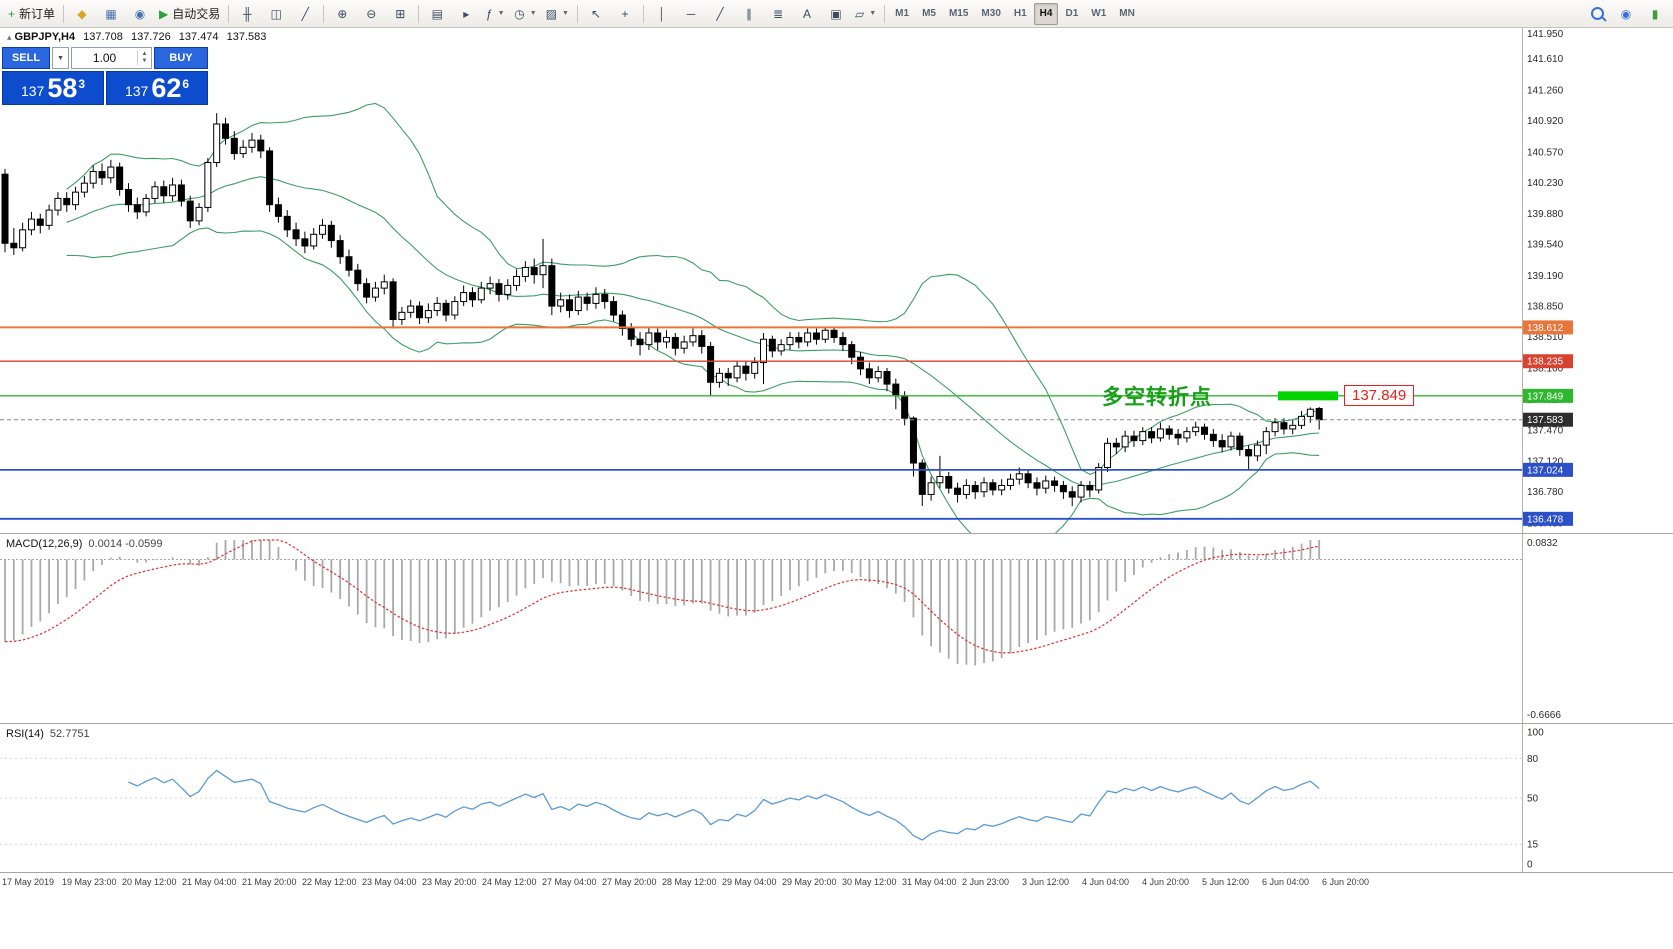 This screenshot has height=949, width=1673. I want to click on crosshair-icon: +, so click(625, 13).